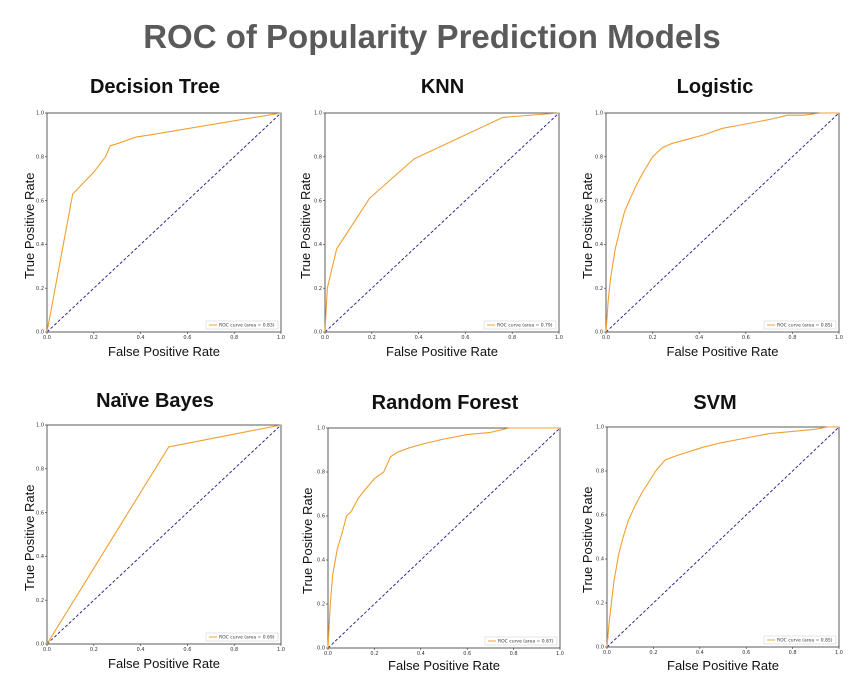 The width and height of the screenshot is (864, 683). I want to click on chart-title-random-forest: Random Forest, so click(445, 403).